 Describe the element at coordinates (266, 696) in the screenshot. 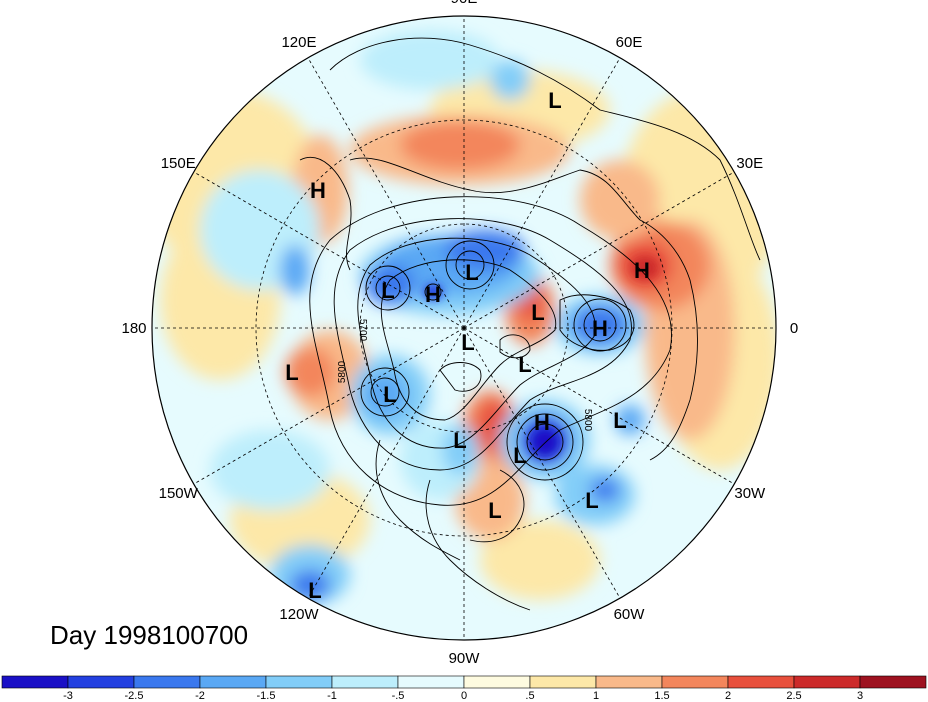

I see `colorbar-tick-label: -1.5` at that location.